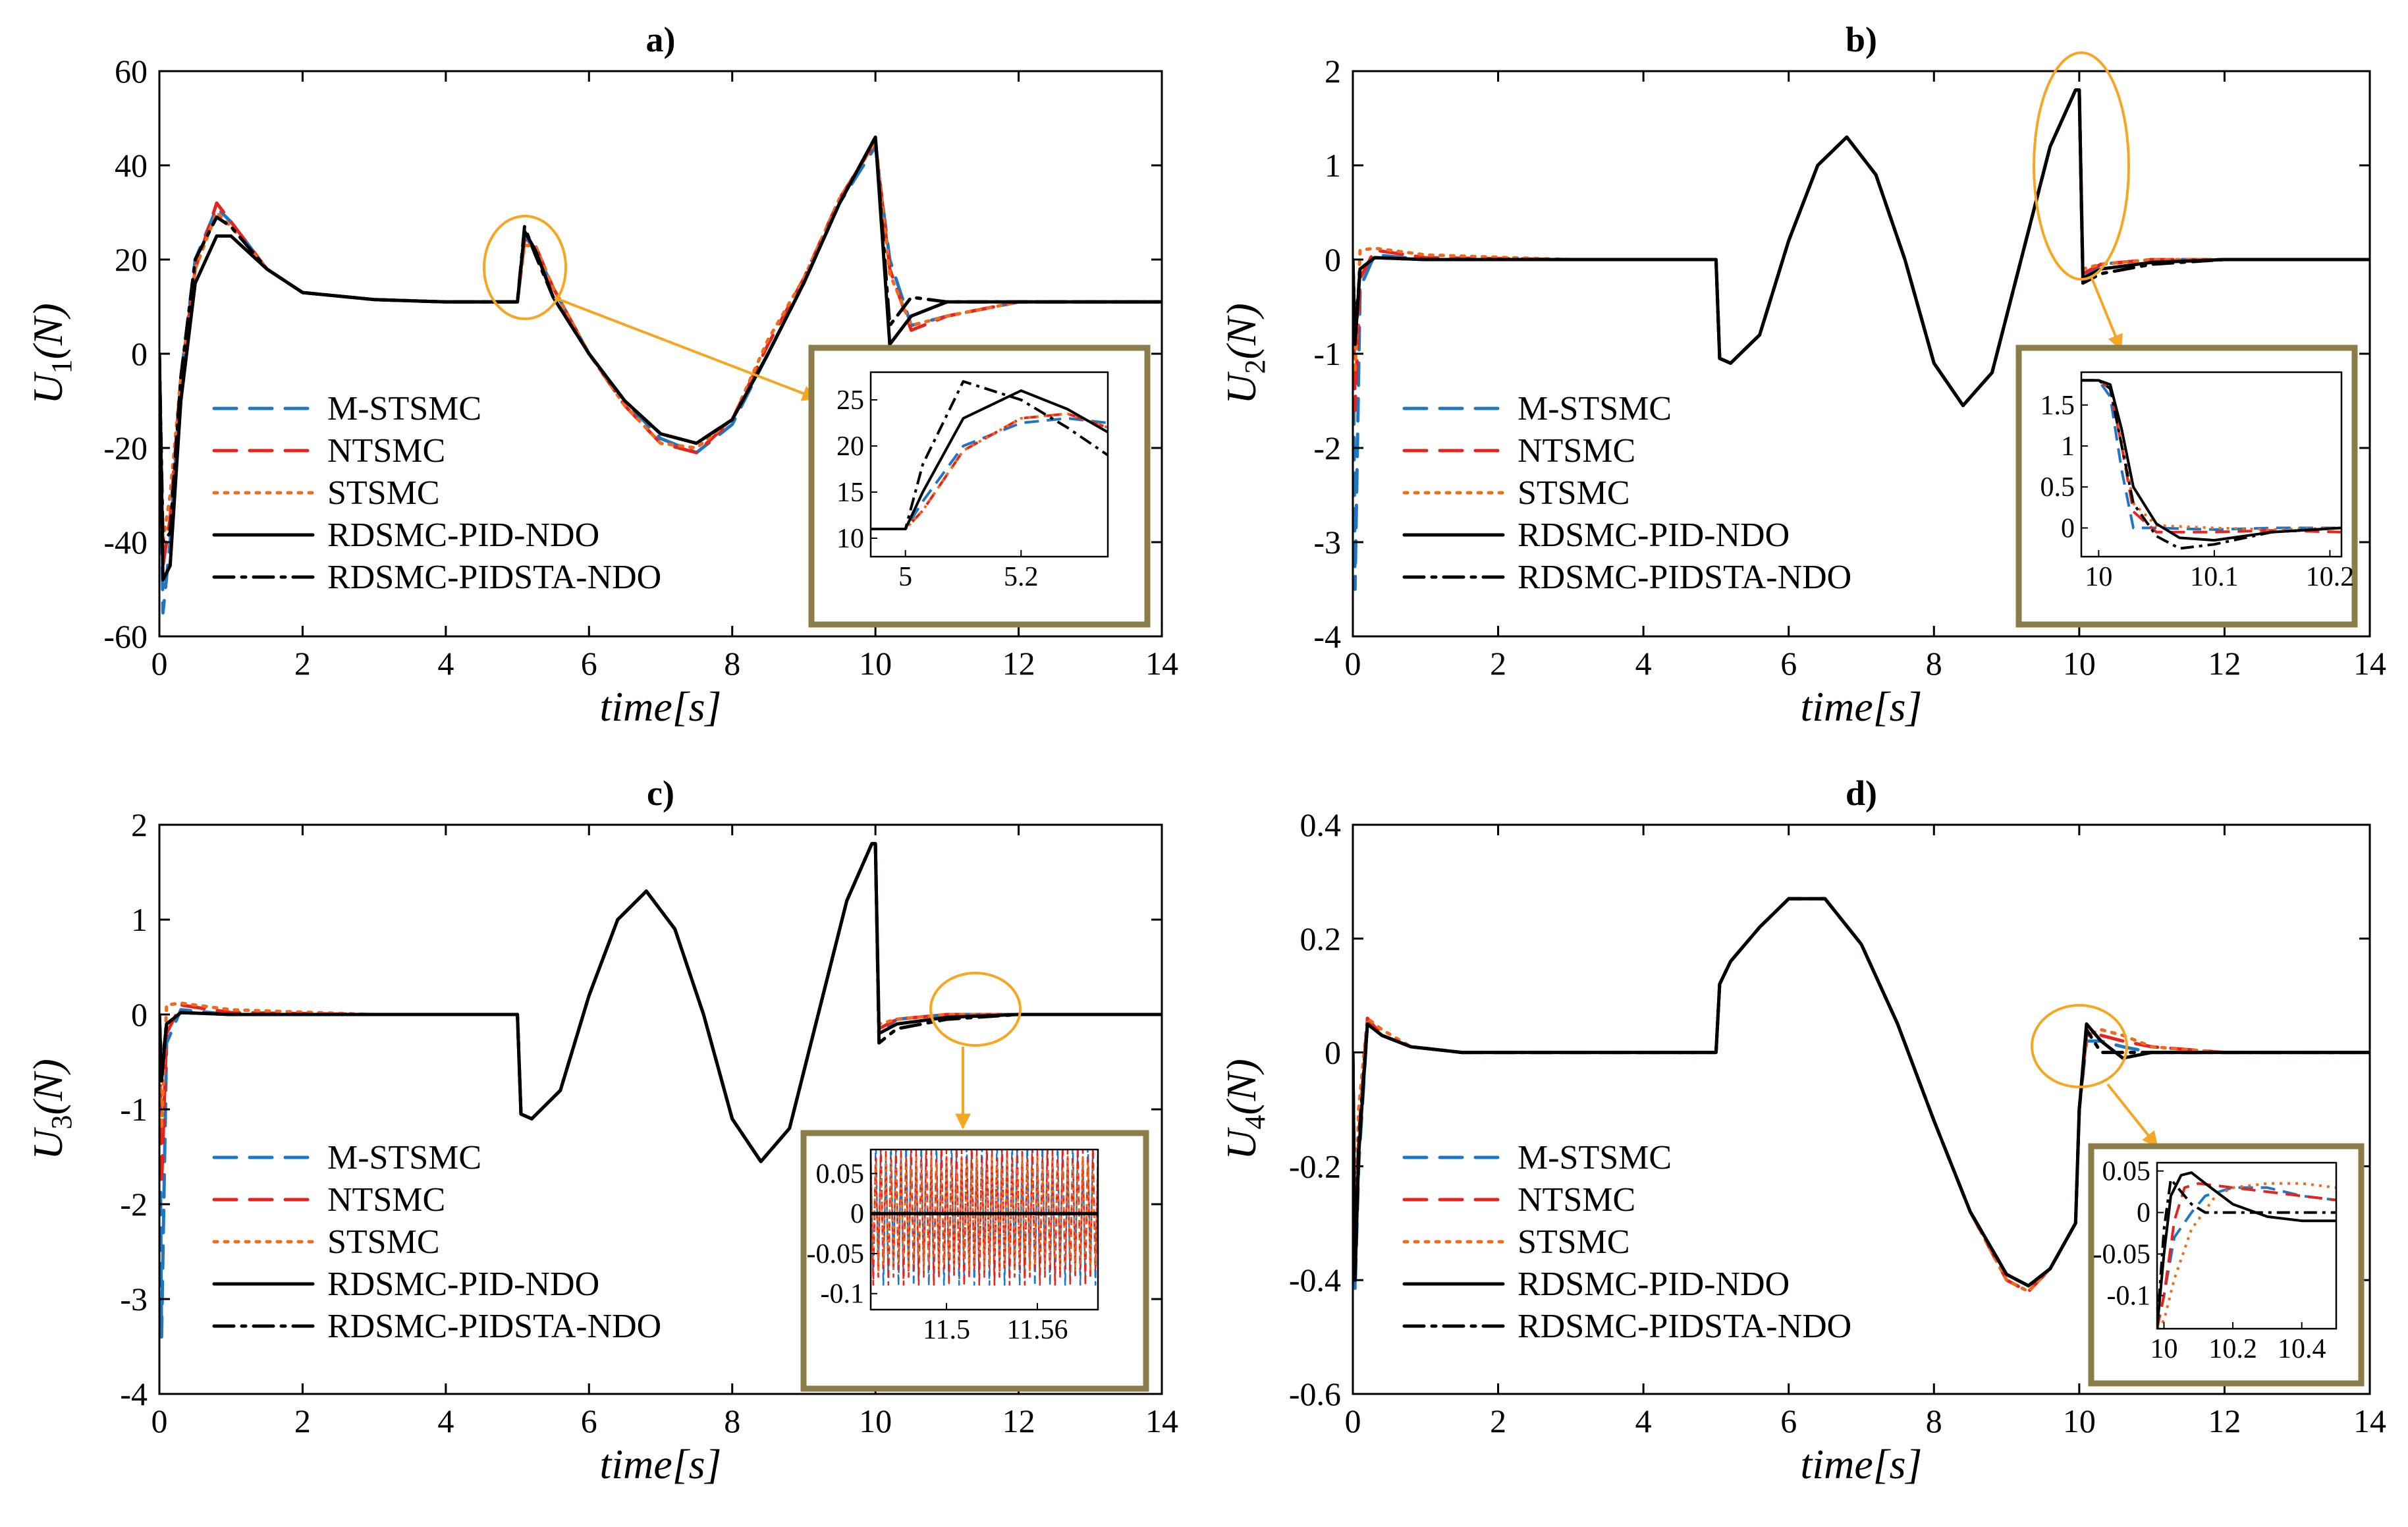 The width and height of the screenshot is (2408, 1527). What do you see at coordinates (850, 400) in the screenshot?
I see `inset-y-tick-label: 25` at bounding box center [850, 400].